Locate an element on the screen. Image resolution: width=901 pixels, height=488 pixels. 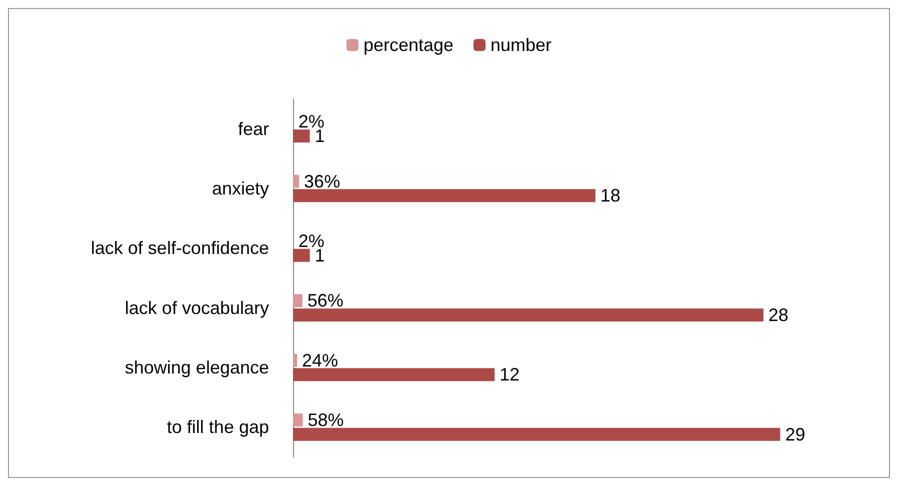
legend-label: number is located at coordinates (521, 45).